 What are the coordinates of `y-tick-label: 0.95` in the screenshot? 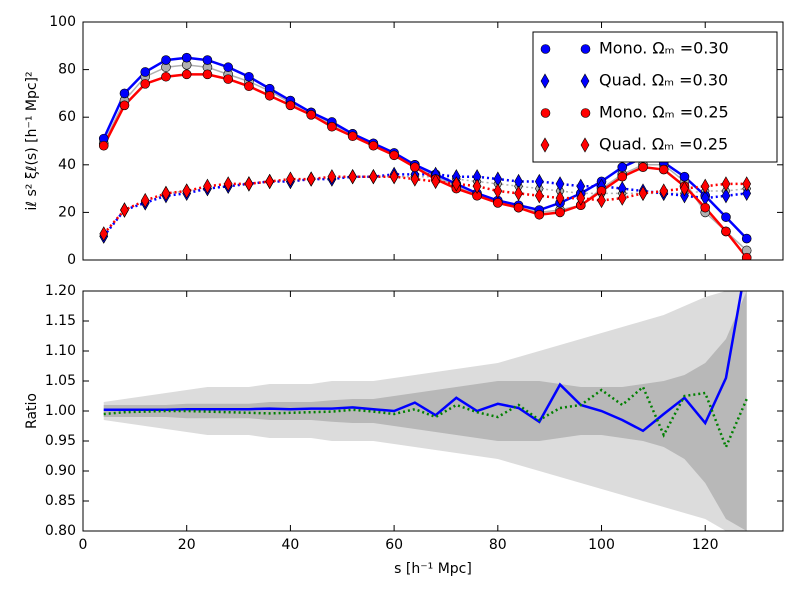 It's located at (60, 441).